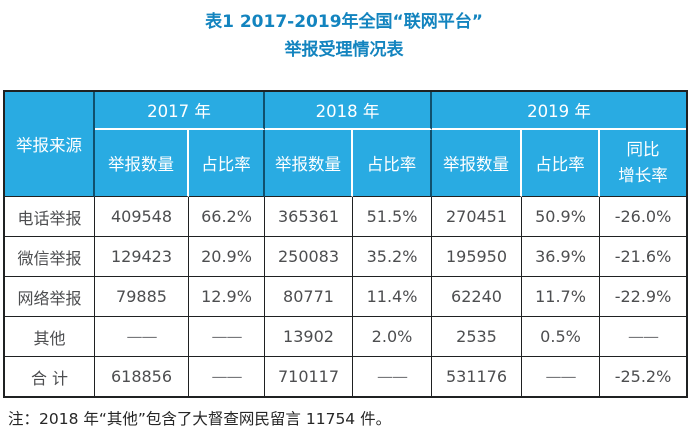 This screenshot has height=443, width=688. Describe the element at coordinates (309, 217) in the screenshot. I see `table-cell: 365361` at that location.